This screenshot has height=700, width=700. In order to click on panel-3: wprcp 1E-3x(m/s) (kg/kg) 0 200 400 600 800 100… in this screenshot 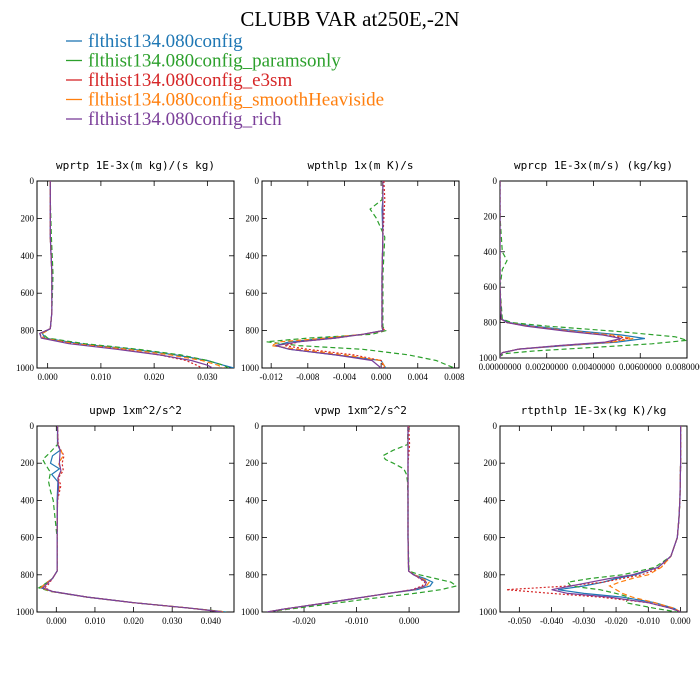, I will do `click(589, 265)`.